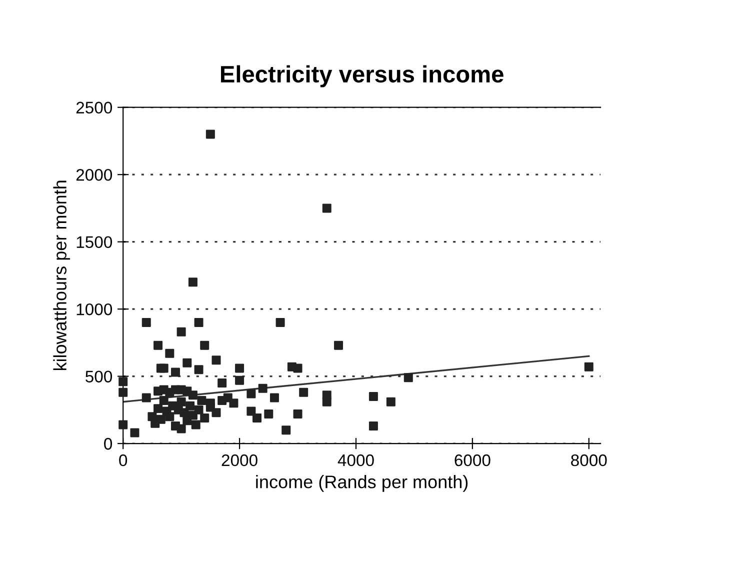 Image resolution: width=746 pixels, height=565 pixels. I want to click on x-tick-label: 4000, so click(356, 460).